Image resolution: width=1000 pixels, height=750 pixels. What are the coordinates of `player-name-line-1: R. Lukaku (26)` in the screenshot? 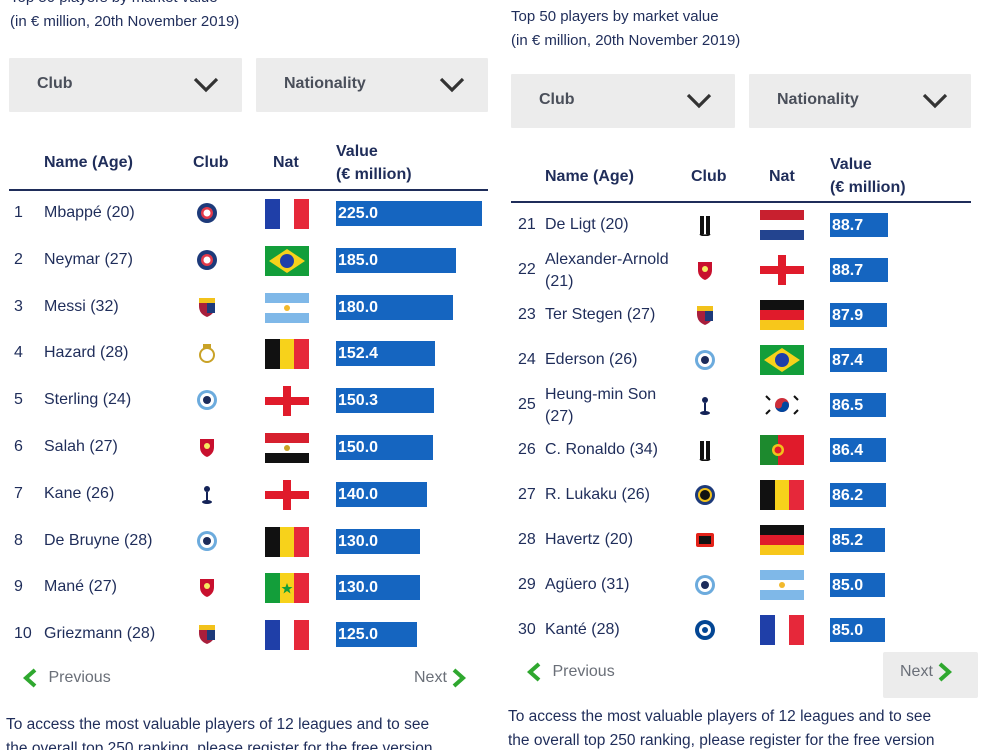 It's located at (597, 494).